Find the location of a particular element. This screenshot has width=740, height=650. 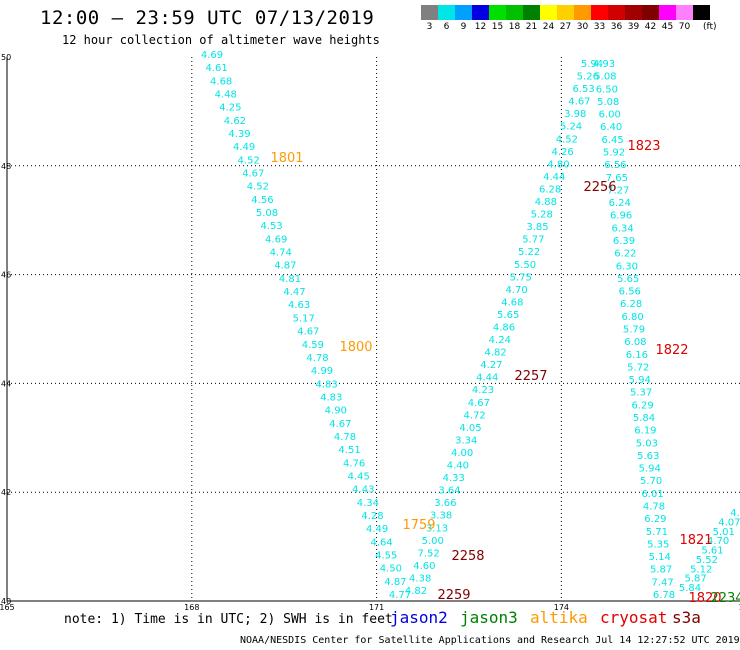

wave-height-value: 3.38 is located at coordinates (441, 516).